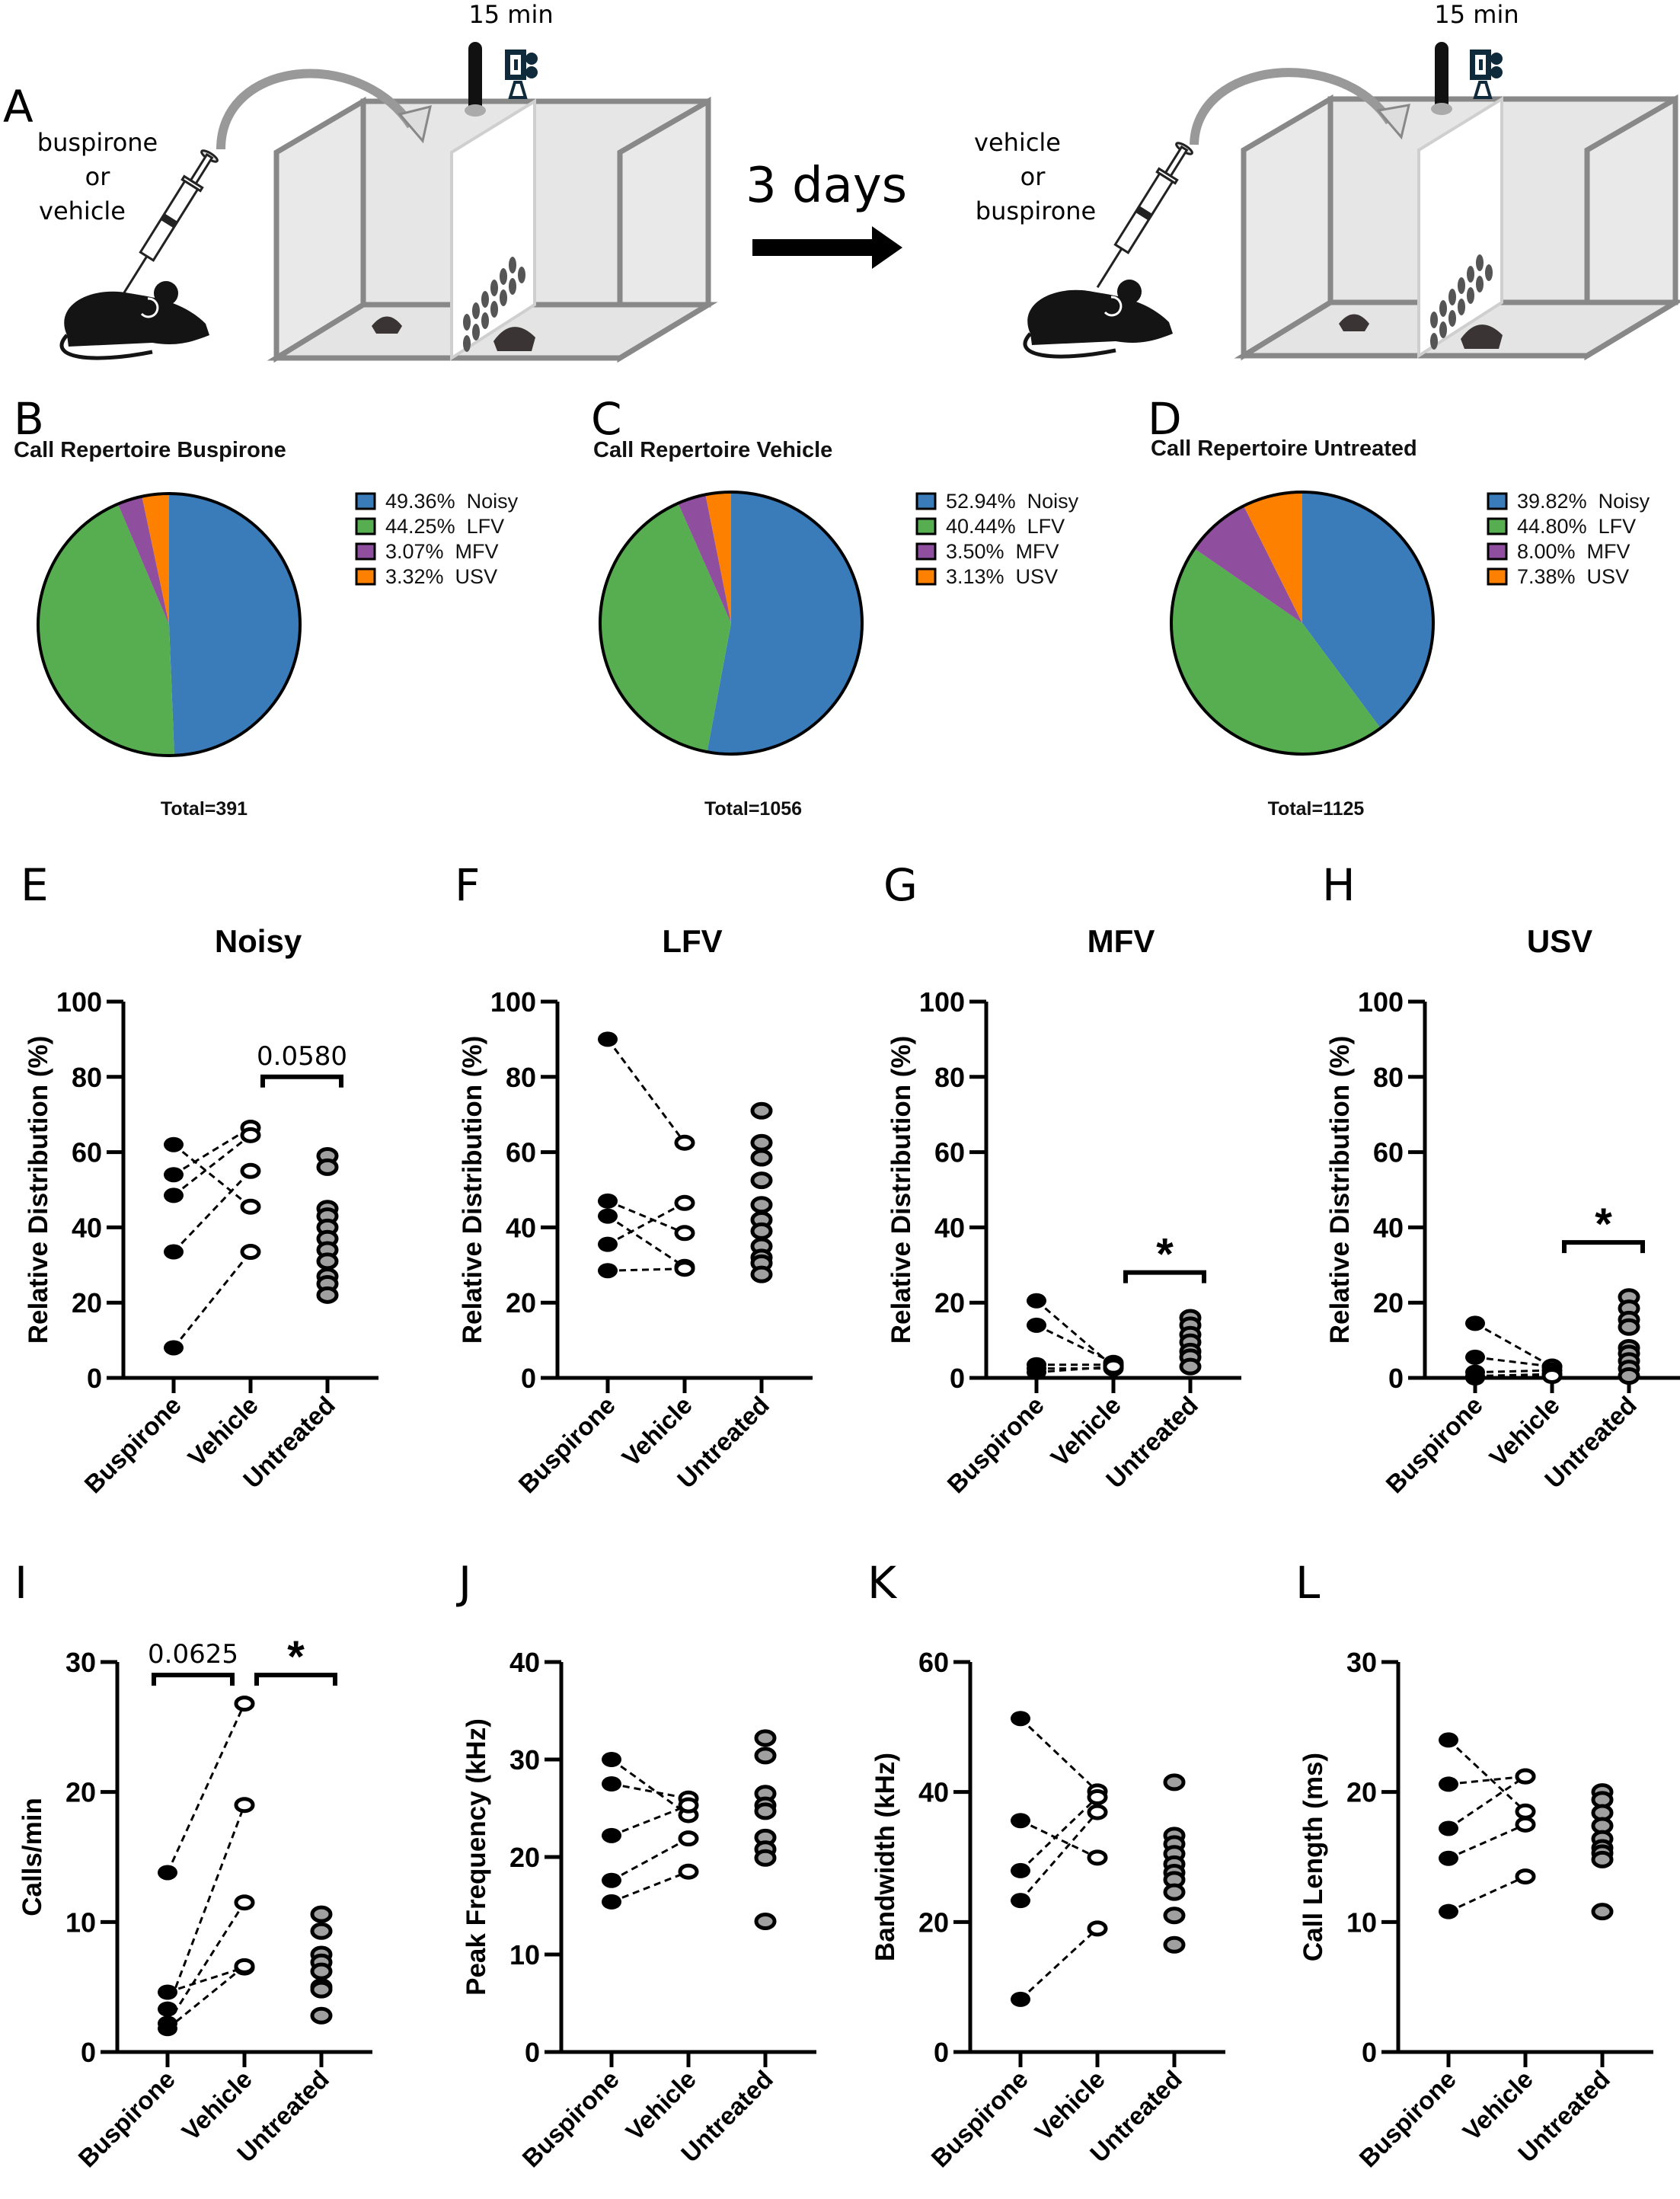 The height and width of the screenshot is (2199, 1680). What do you see at coordinates (82, 211) in the screenshot?
I see `treatment-line-3: vehicle` at bounding box center [82, 211].